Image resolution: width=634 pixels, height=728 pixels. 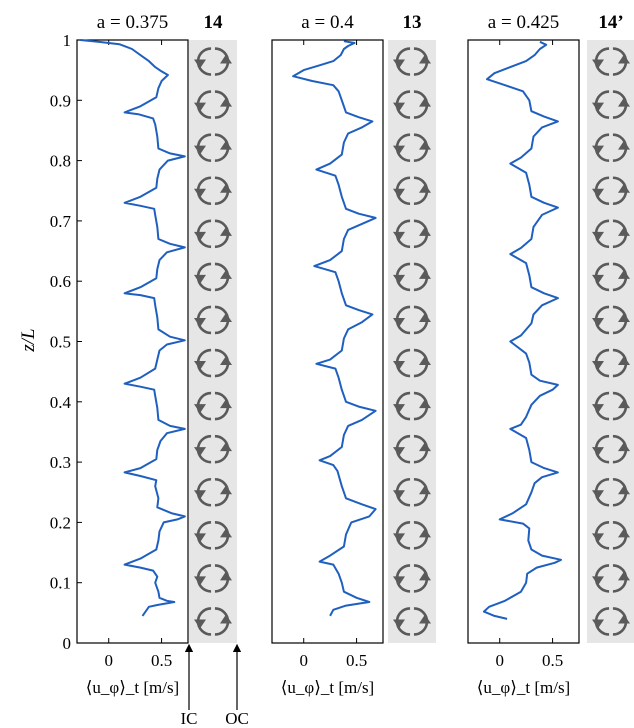 What do you see at coordinates (214, 22) in the screenshot?
I see `roll-count: 14` at bounding box center [214, 22].